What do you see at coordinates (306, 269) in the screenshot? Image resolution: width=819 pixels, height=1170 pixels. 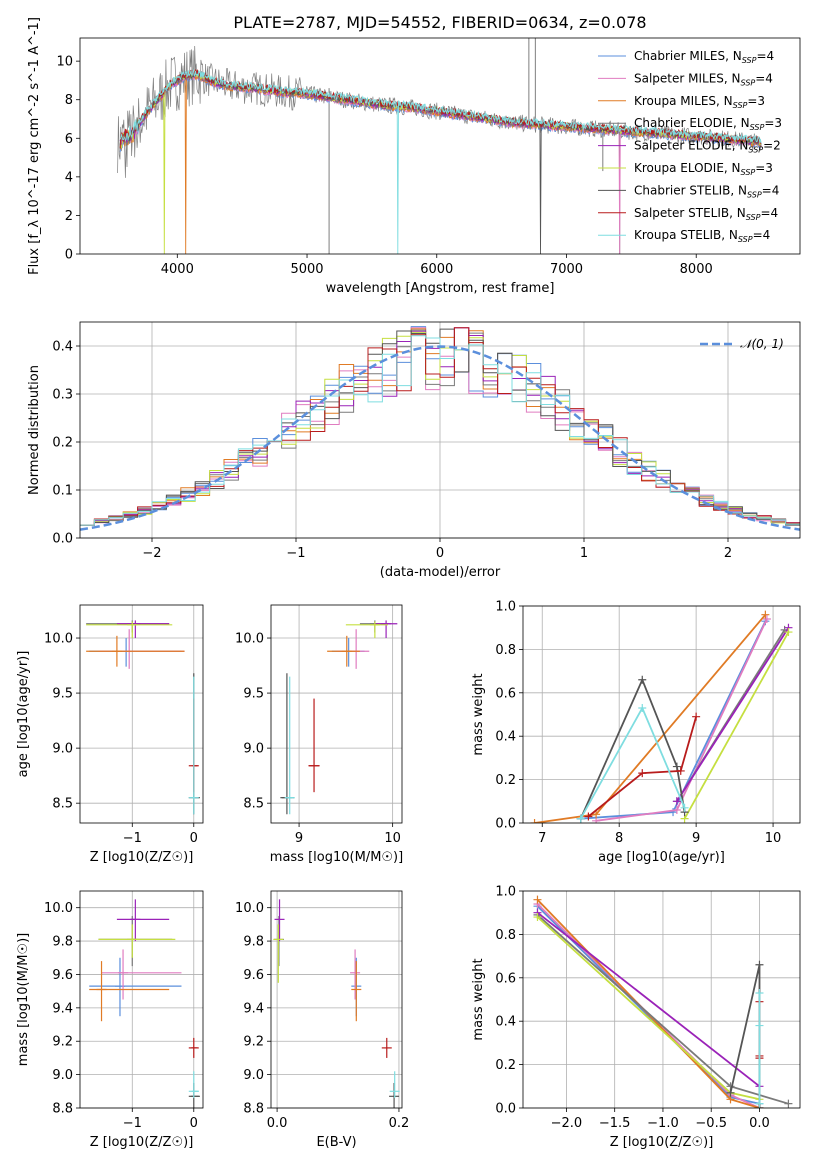 I see `x-tick-label: 5000` at bounding box center [306, 269].